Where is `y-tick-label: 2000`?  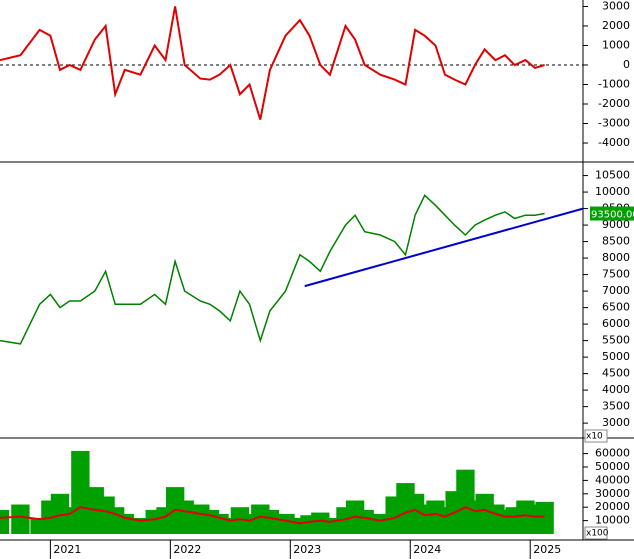
y-tick-label: 2000 is located at coordinates (616, 25).